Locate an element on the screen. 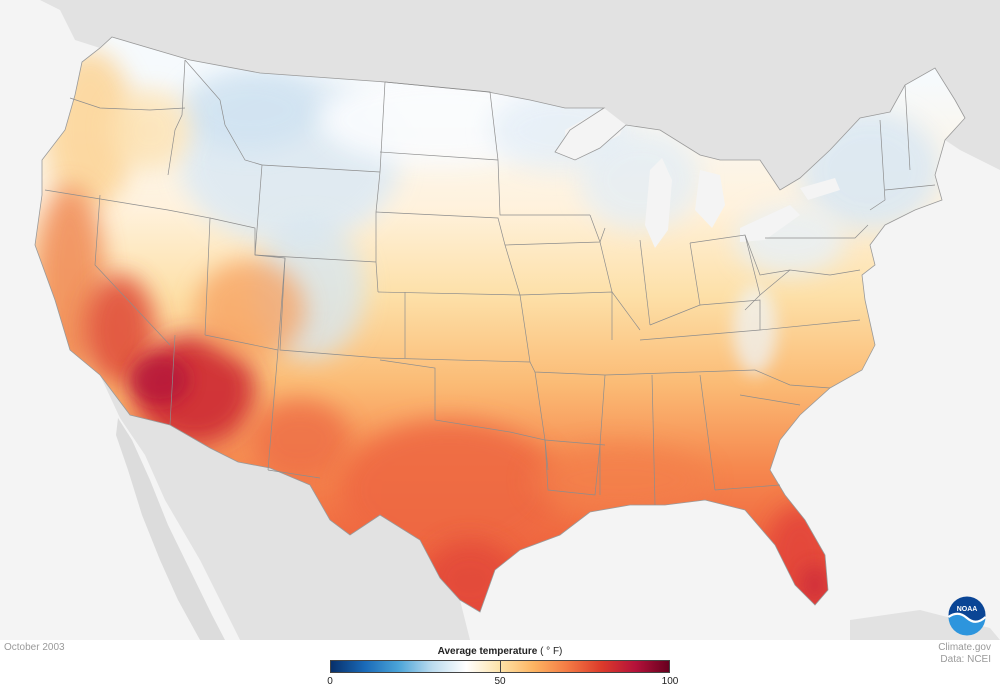  credit-data-source: Data: NCEI is located at coordinates (965, 659).